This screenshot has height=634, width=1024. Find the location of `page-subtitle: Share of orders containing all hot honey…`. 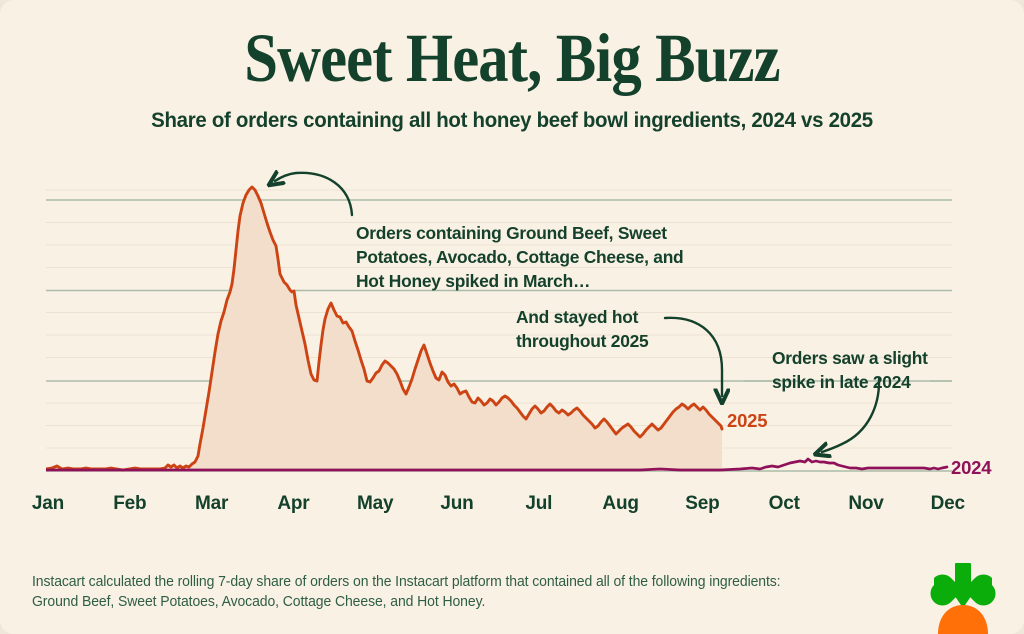

page-subtitle: Share of orders containing all hot honey… is located at coordinates (512, 120).